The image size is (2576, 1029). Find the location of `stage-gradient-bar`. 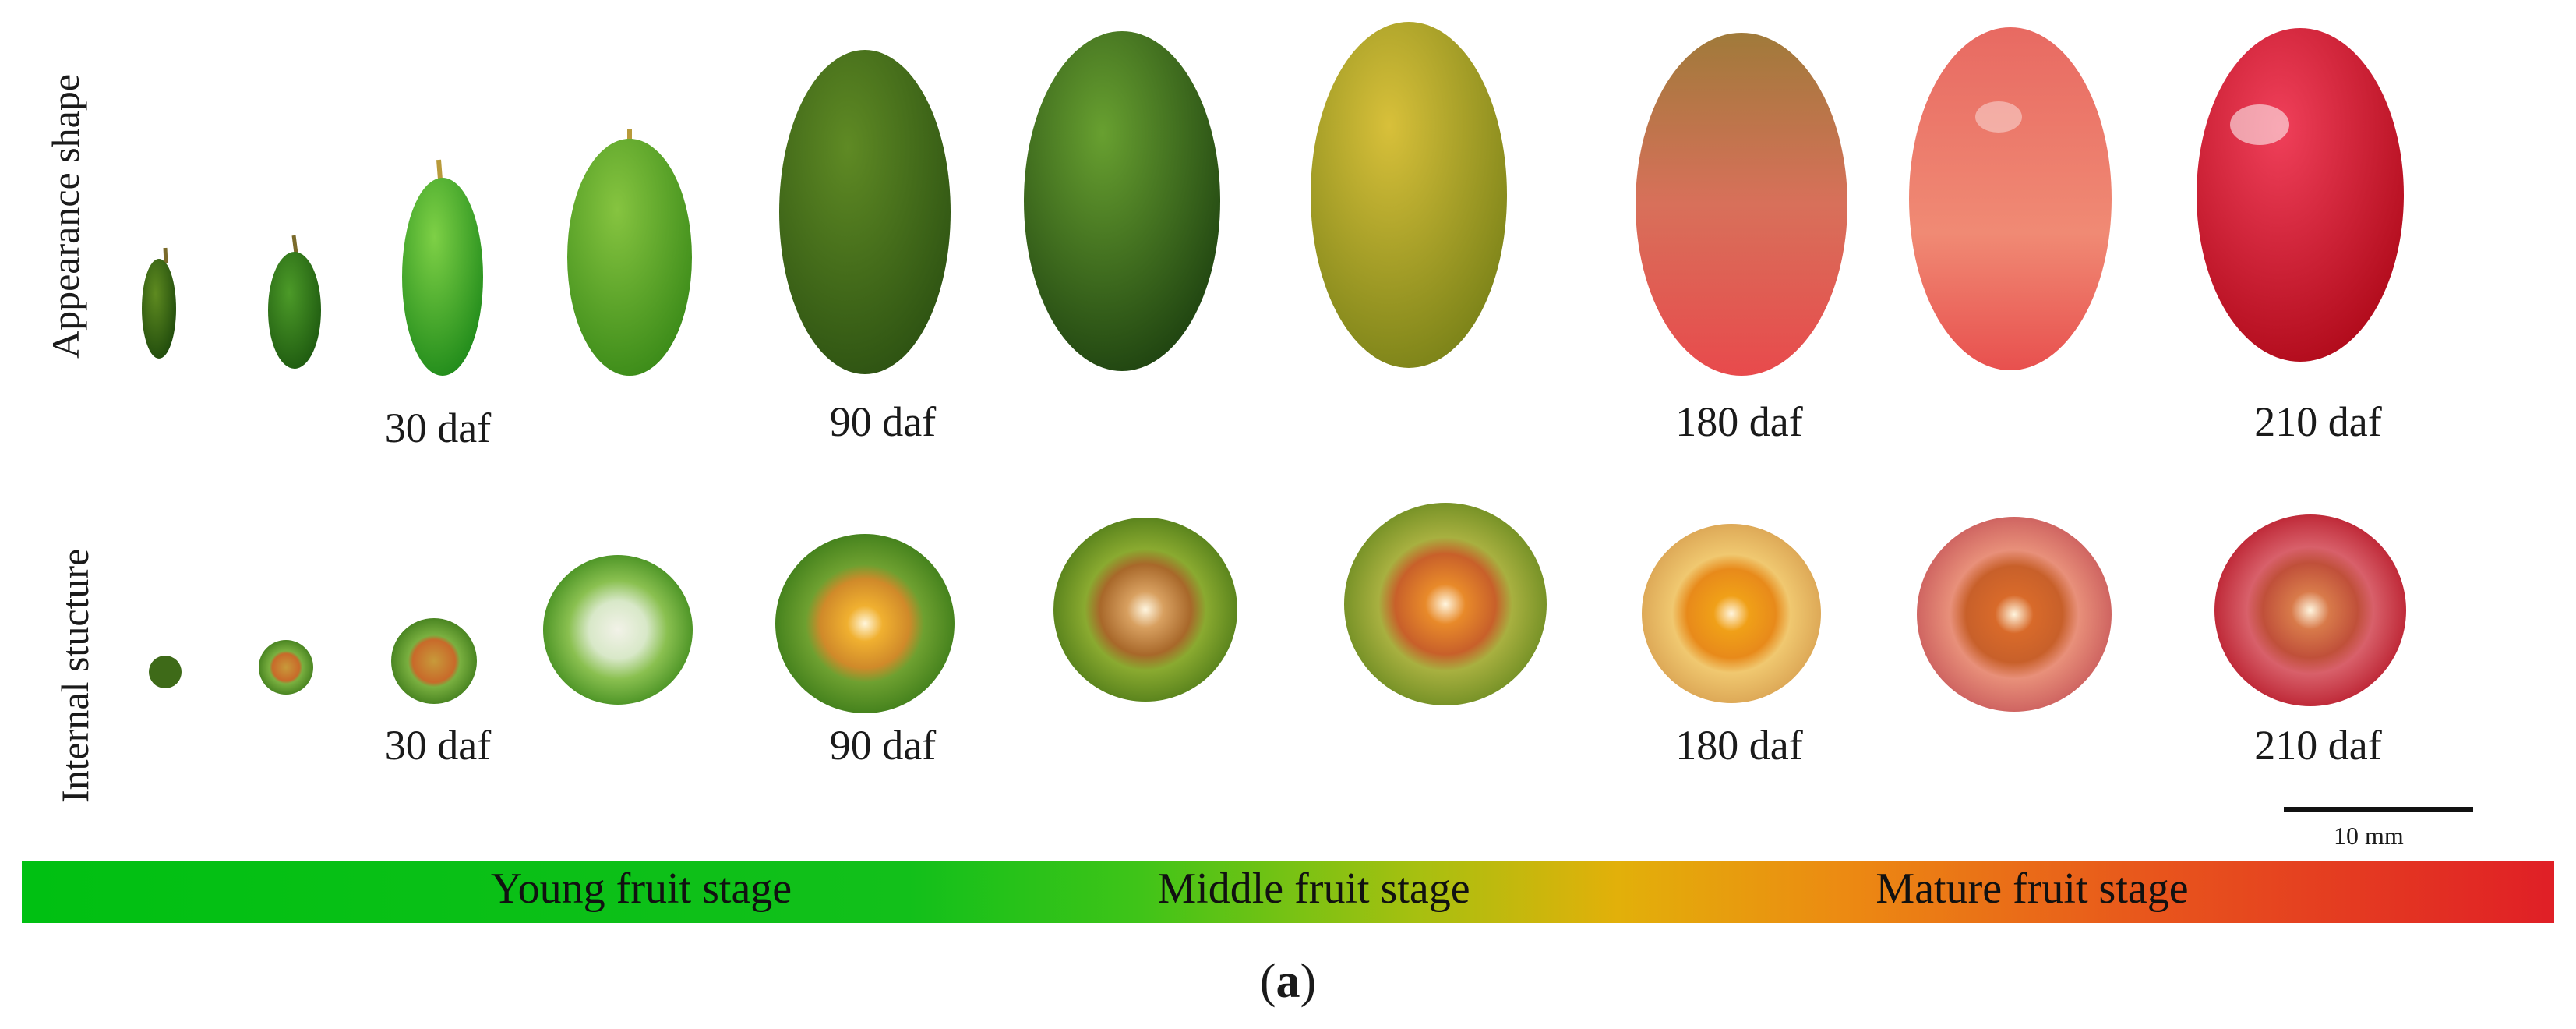

stage-gradient-bar is located at coordinates (1288, 892).